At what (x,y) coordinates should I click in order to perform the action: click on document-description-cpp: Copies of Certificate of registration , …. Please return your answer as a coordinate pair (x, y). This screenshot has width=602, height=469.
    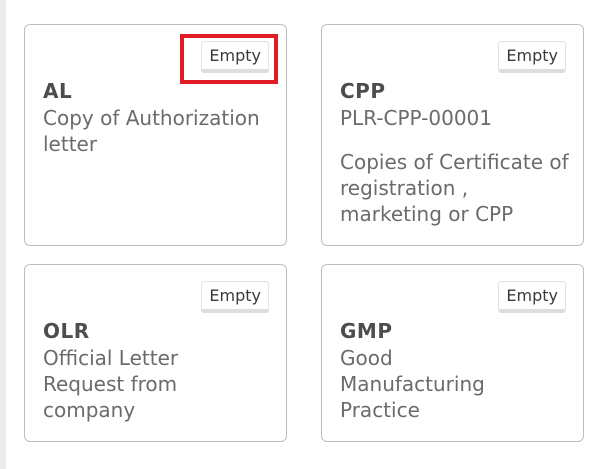
    Looking at the image, I should click on (454, 188).